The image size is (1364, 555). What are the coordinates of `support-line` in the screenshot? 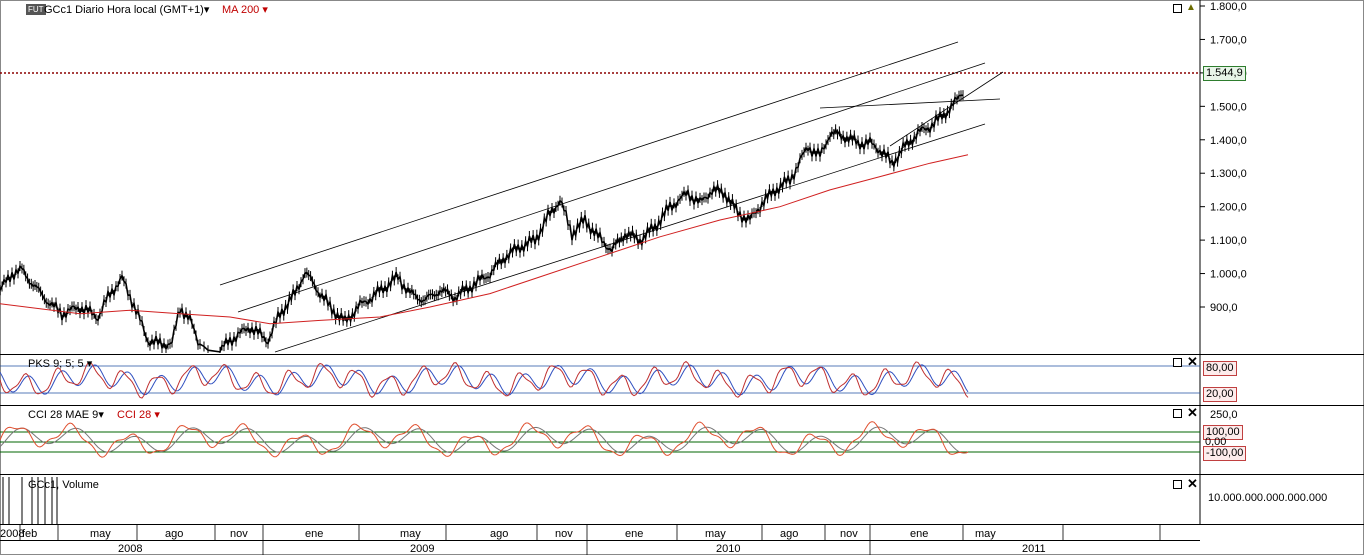 It's located at (946, 109).